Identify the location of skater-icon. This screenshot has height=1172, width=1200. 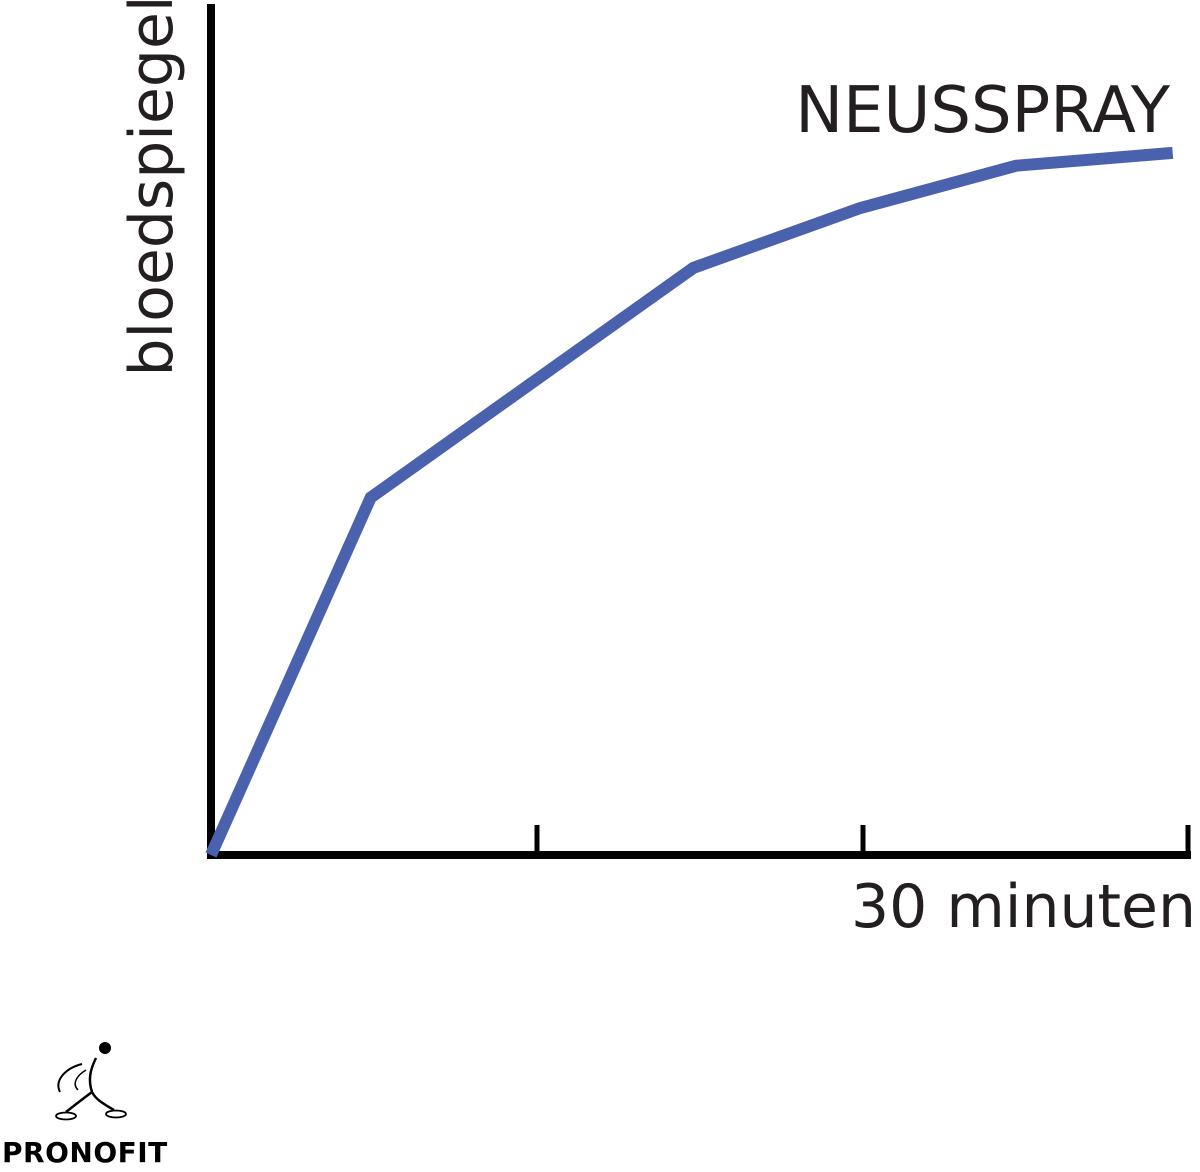
(91, 1081).